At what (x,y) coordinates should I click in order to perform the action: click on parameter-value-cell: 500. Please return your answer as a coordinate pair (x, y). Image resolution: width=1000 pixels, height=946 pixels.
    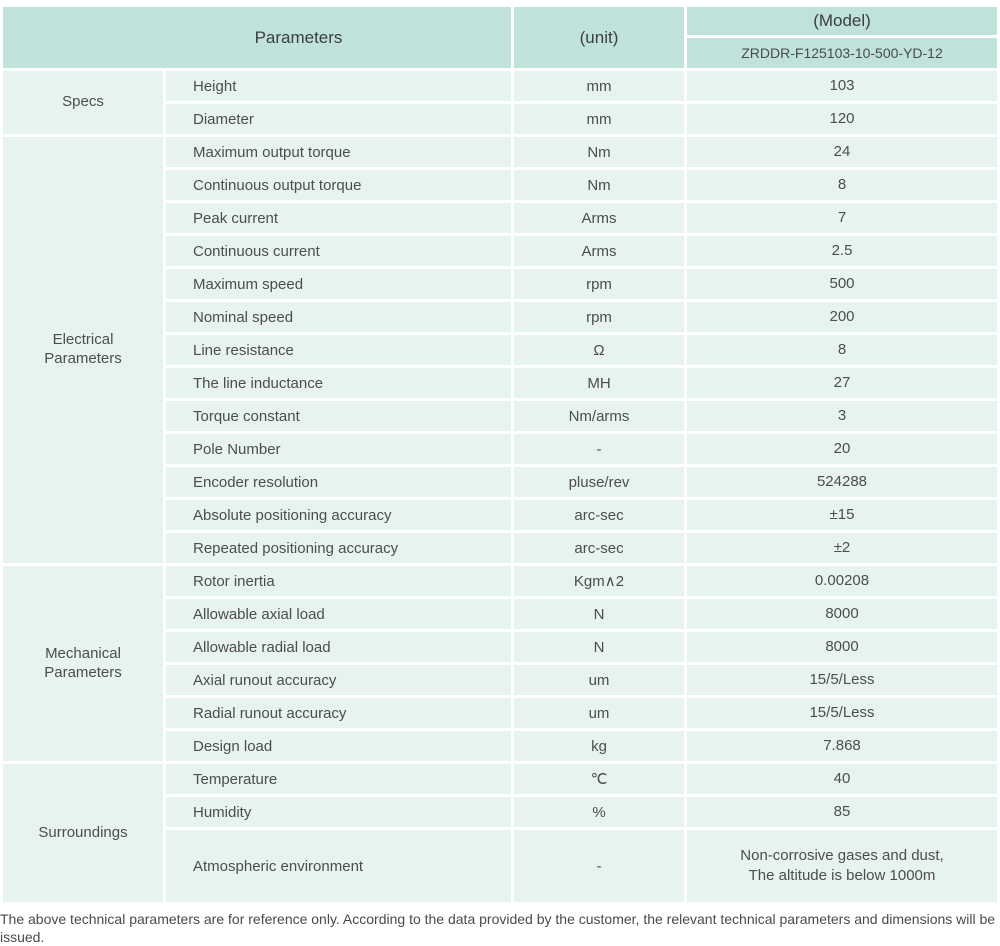
    Looking at the image, I should click on (842, 284).